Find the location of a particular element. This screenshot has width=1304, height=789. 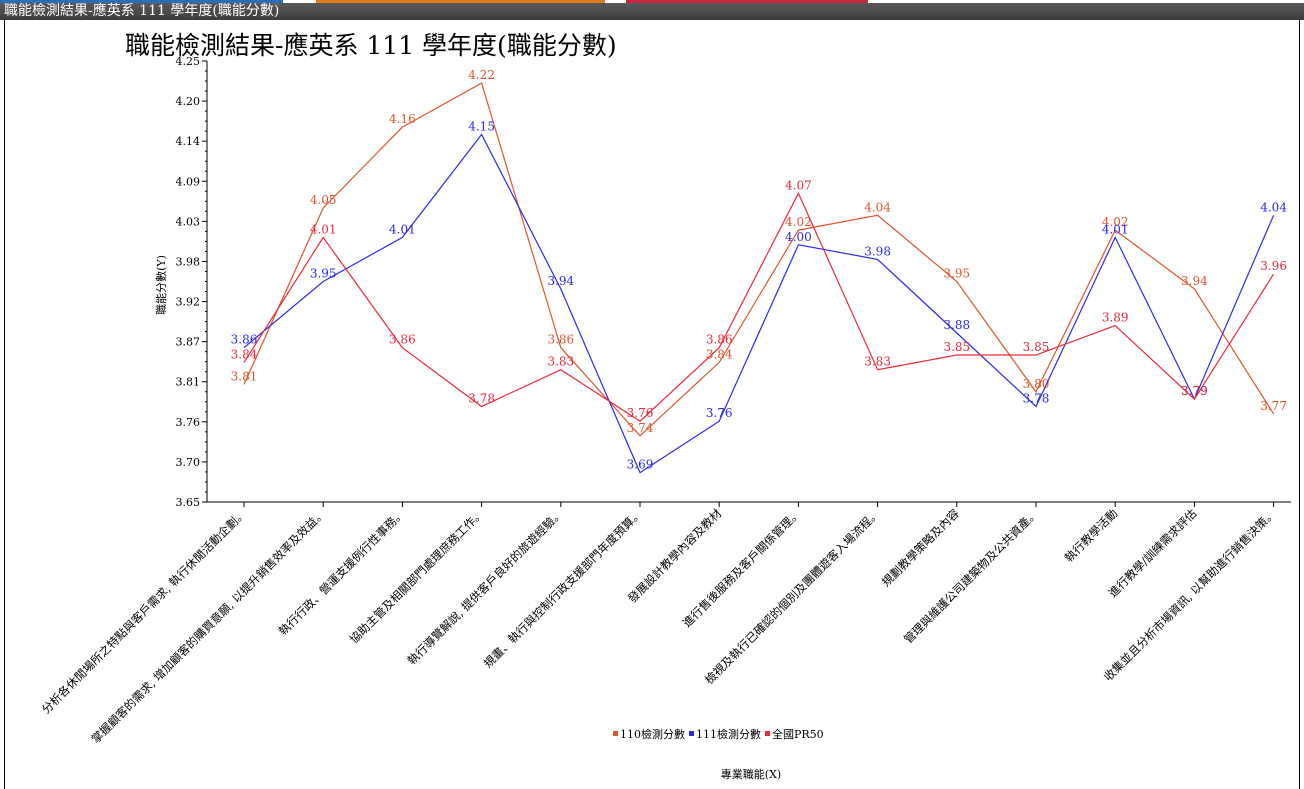

x-tick-label: 執行行政、營運支援例行性事務。 is located at coordinates (342, 572).